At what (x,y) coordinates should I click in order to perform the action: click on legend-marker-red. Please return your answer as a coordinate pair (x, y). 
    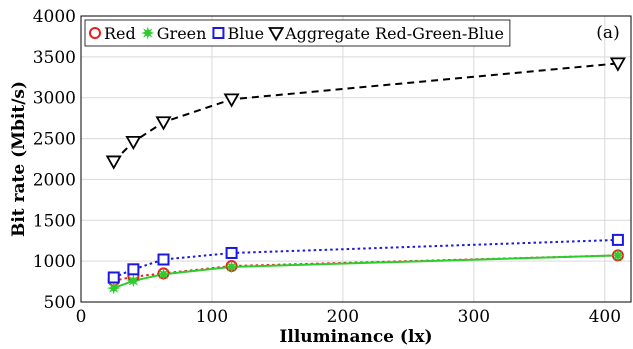
    Looking at the image, I should click on (95, 33).